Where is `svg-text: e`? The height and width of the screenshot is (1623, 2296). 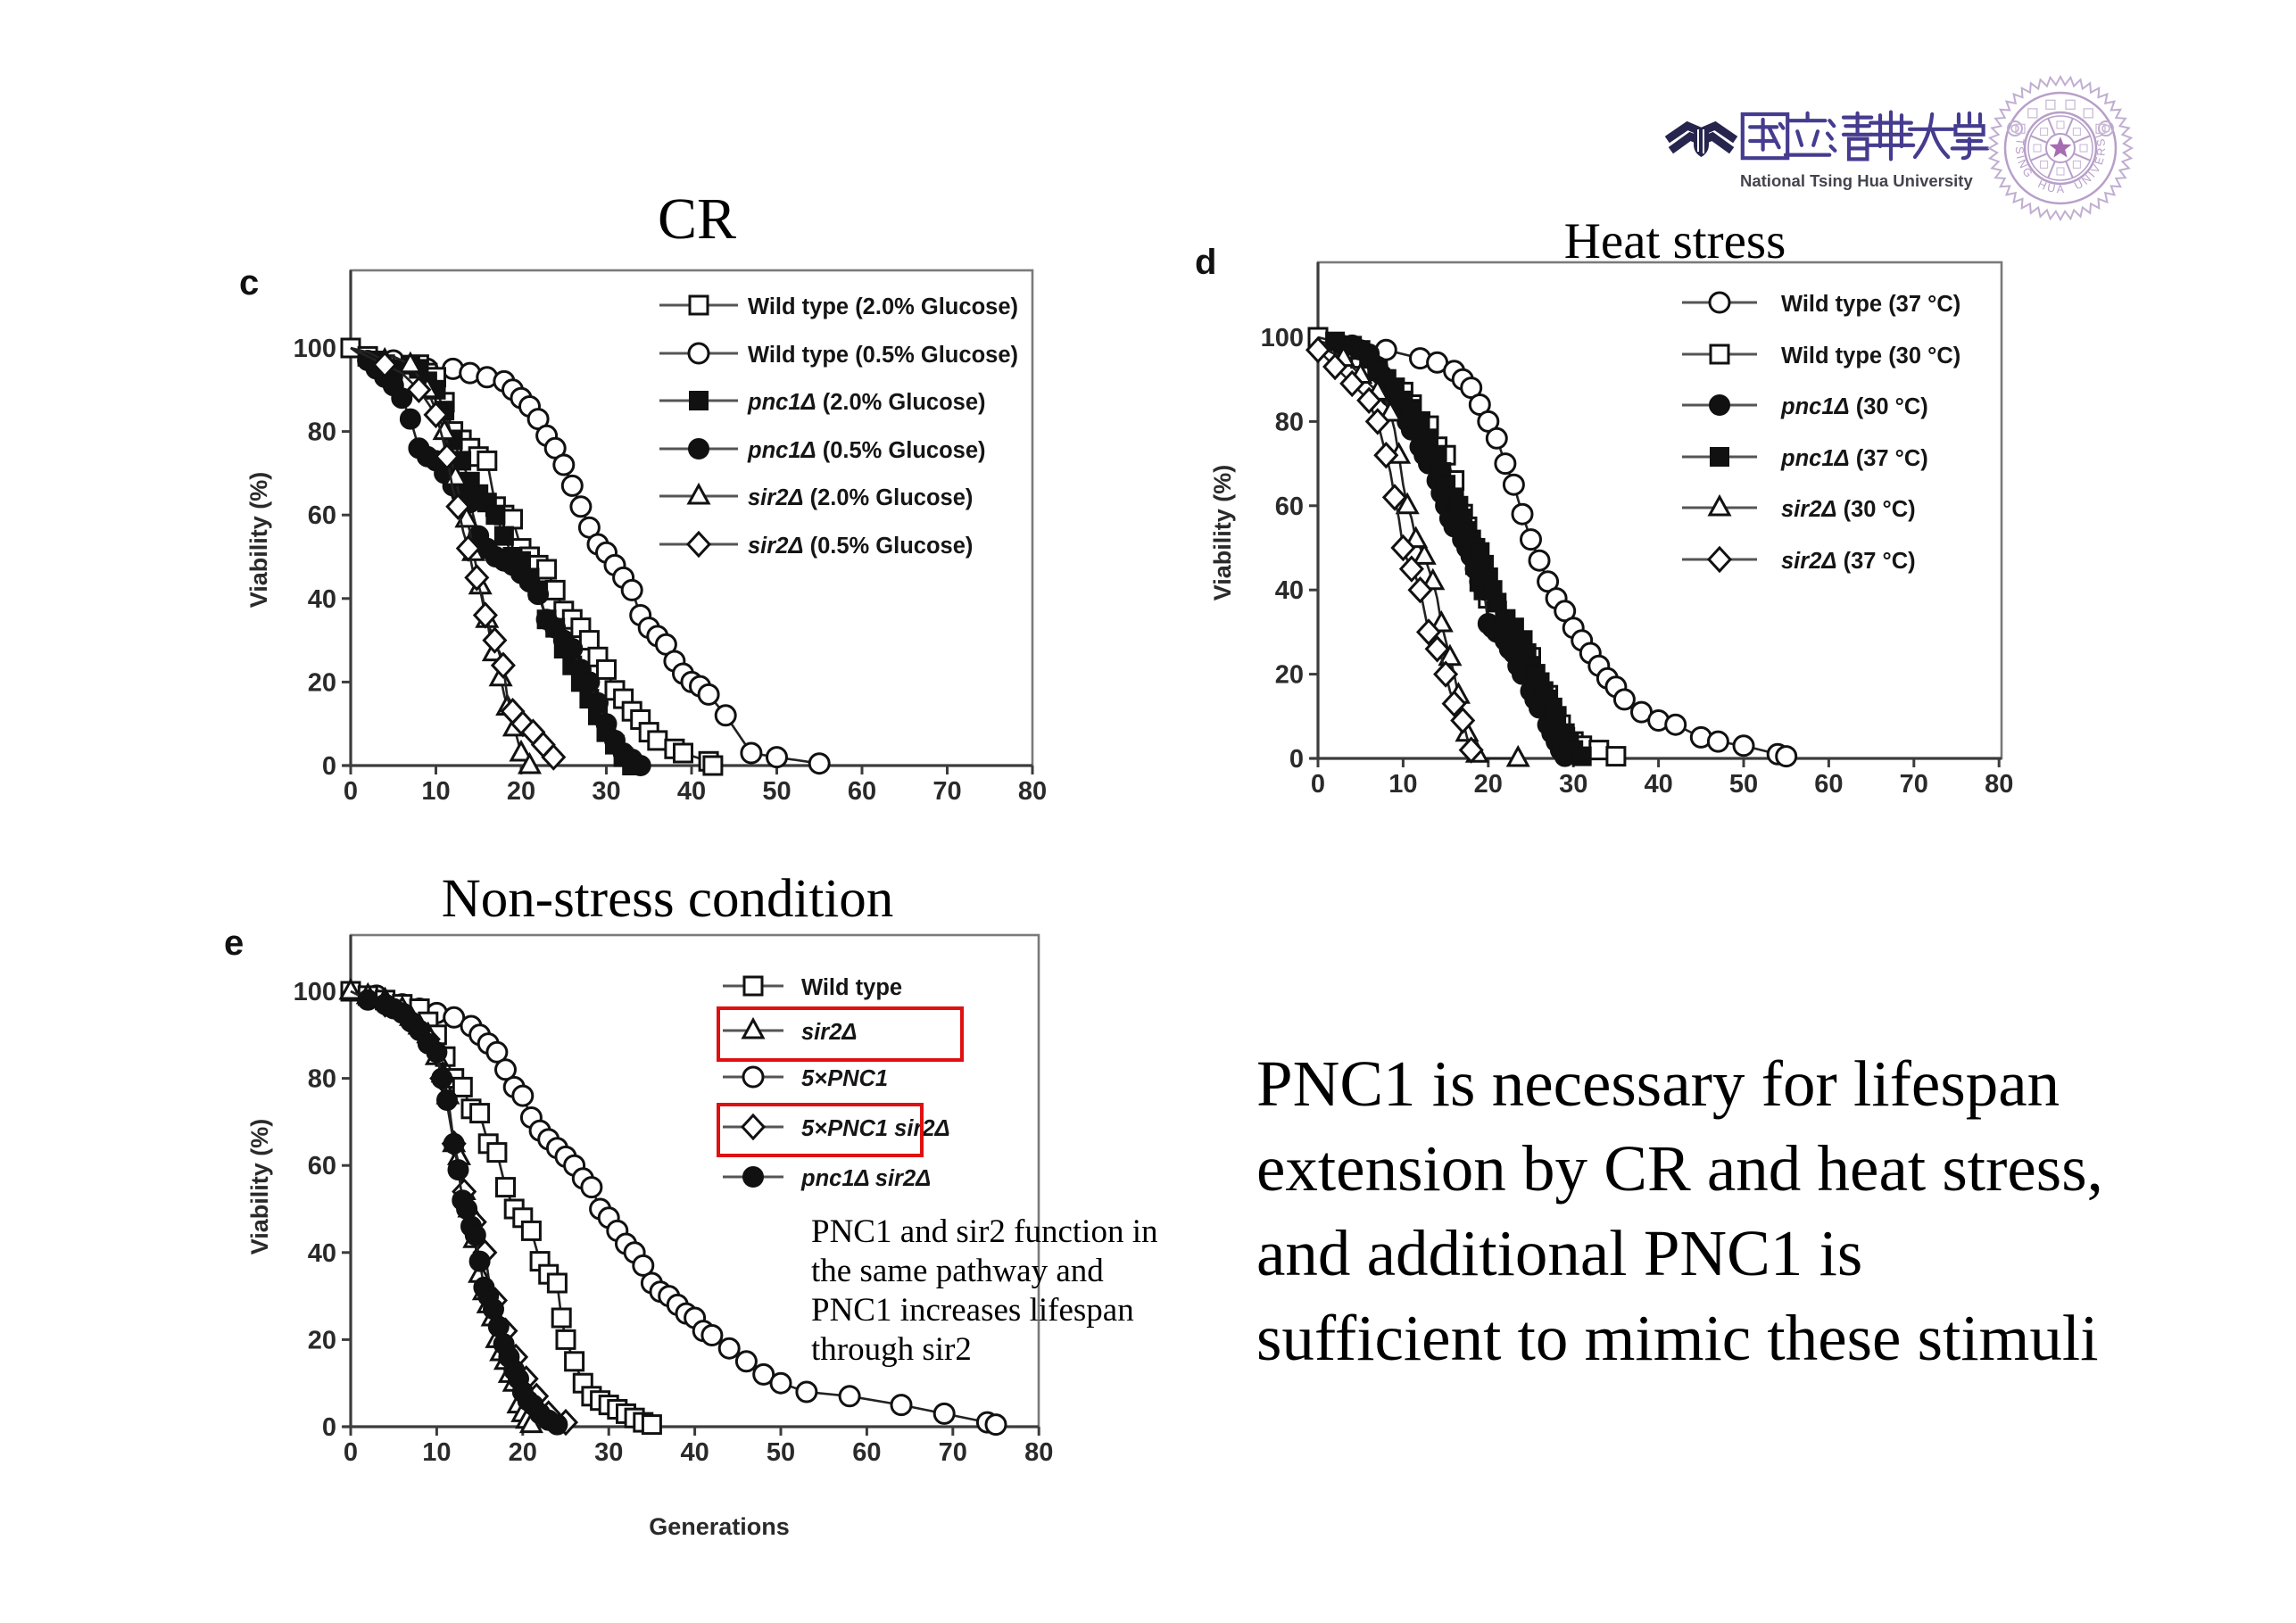 svg-text: e is located at coordinates (234, 943).